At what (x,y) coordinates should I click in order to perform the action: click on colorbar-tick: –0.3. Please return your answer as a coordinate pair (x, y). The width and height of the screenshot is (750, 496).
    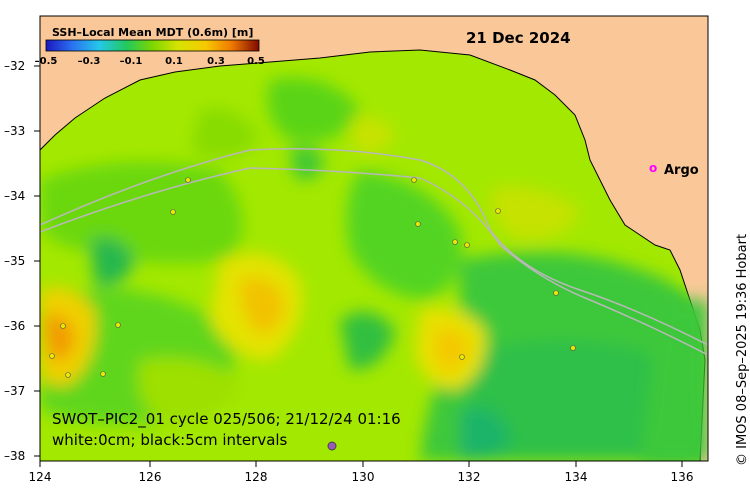
    Looking at the image, I should click on (89, 61).